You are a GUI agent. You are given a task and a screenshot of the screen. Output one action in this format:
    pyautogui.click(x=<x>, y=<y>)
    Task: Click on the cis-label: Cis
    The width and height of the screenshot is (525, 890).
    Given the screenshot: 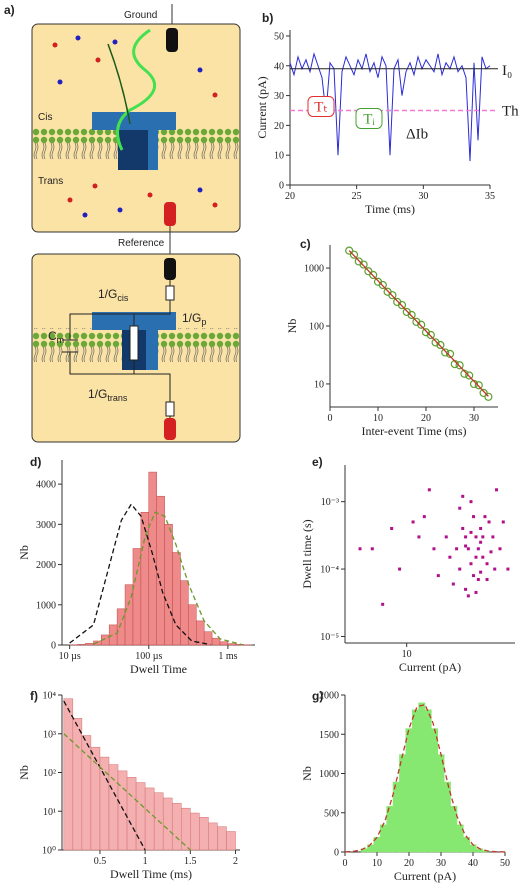 What is the action you would take?
    pyautogui.click(x=45, y=117)
    